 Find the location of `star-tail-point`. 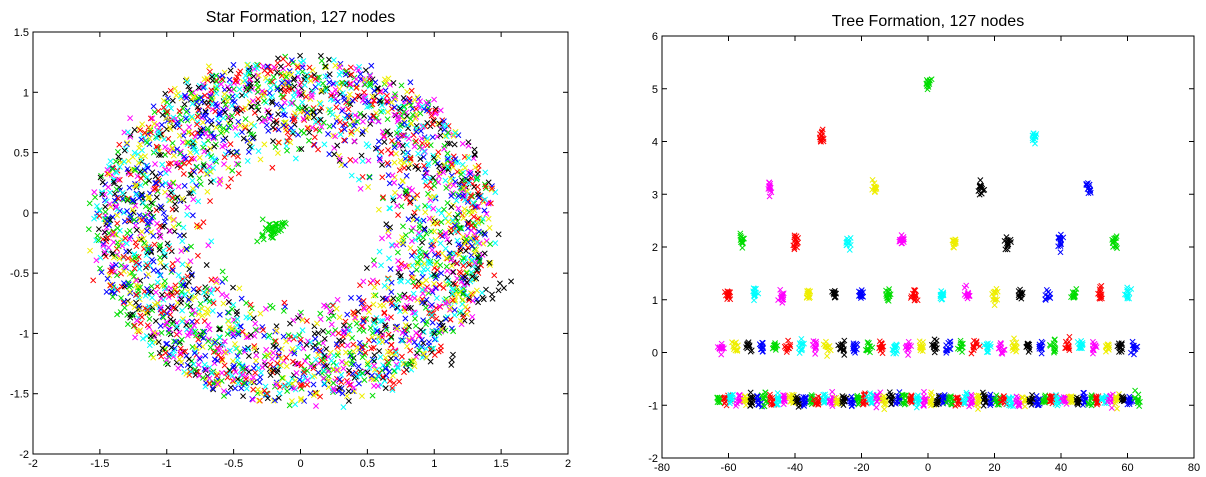

star-tail-point is located at coordinates (482, 297).